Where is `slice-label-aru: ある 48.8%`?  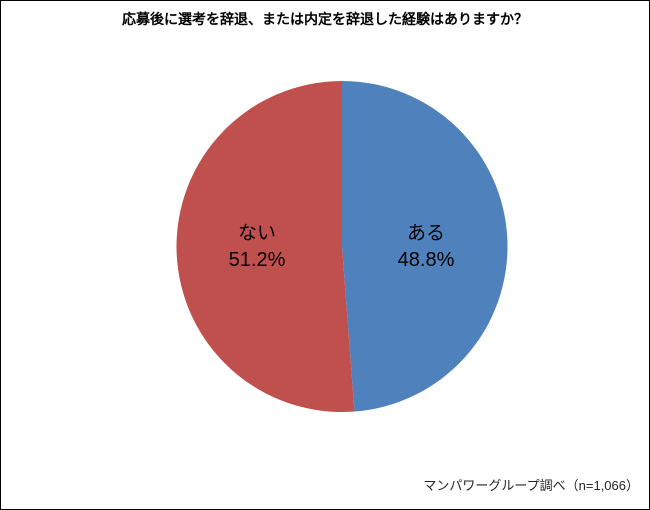
slice-label-aru: ある 48.8% is located at coordinates (426, 247).